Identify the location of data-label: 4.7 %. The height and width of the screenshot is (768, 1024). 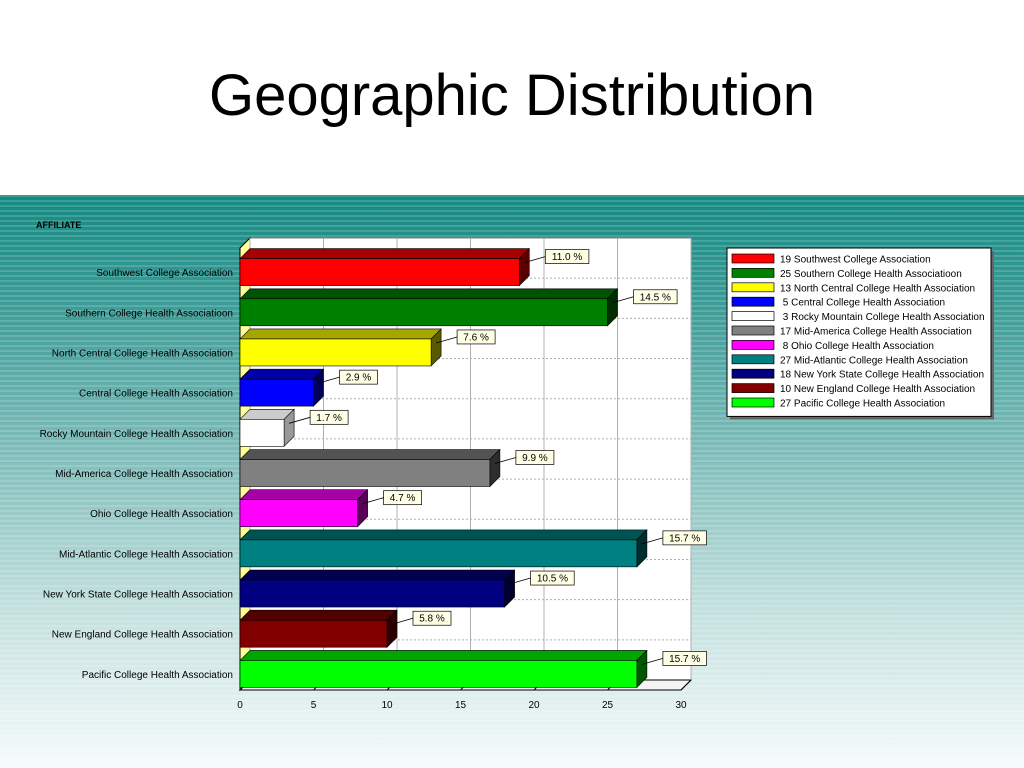
(403, 498).